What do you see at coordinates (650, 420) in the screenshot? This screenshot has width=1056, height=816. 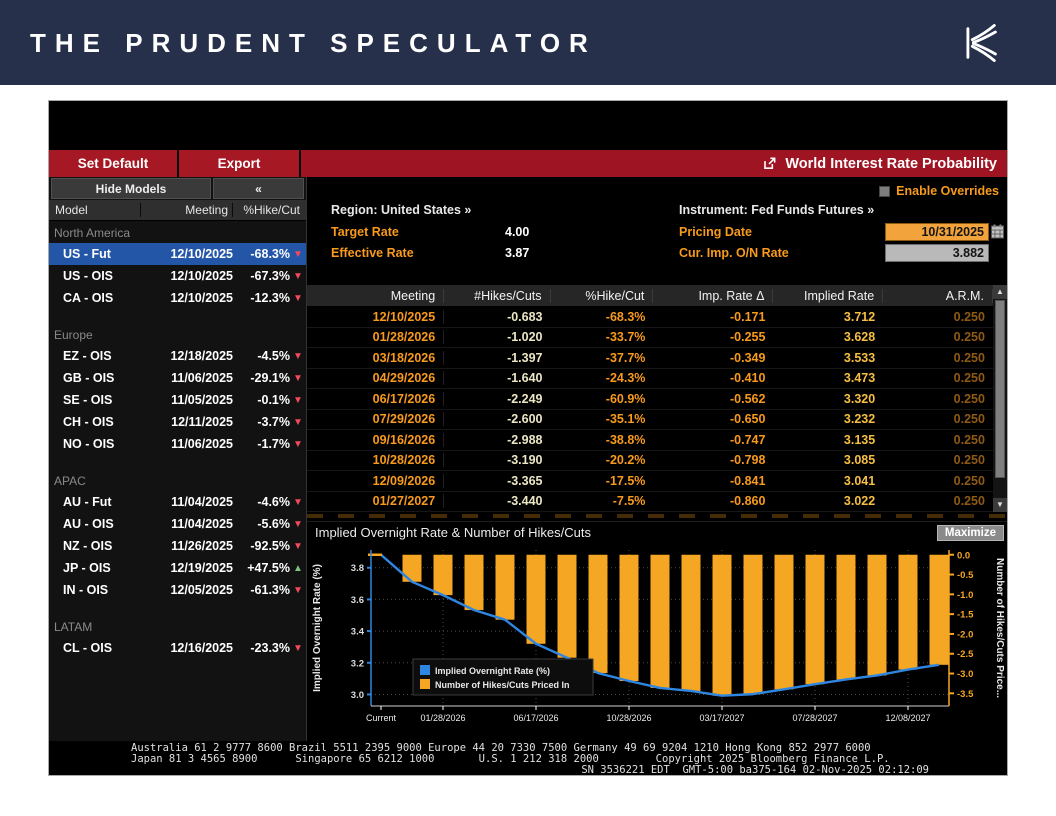 I see `table-row: 07/29/2026 -2.600 -35.1% -0.650 3.232 0.250` at bounding box center [650, 420].